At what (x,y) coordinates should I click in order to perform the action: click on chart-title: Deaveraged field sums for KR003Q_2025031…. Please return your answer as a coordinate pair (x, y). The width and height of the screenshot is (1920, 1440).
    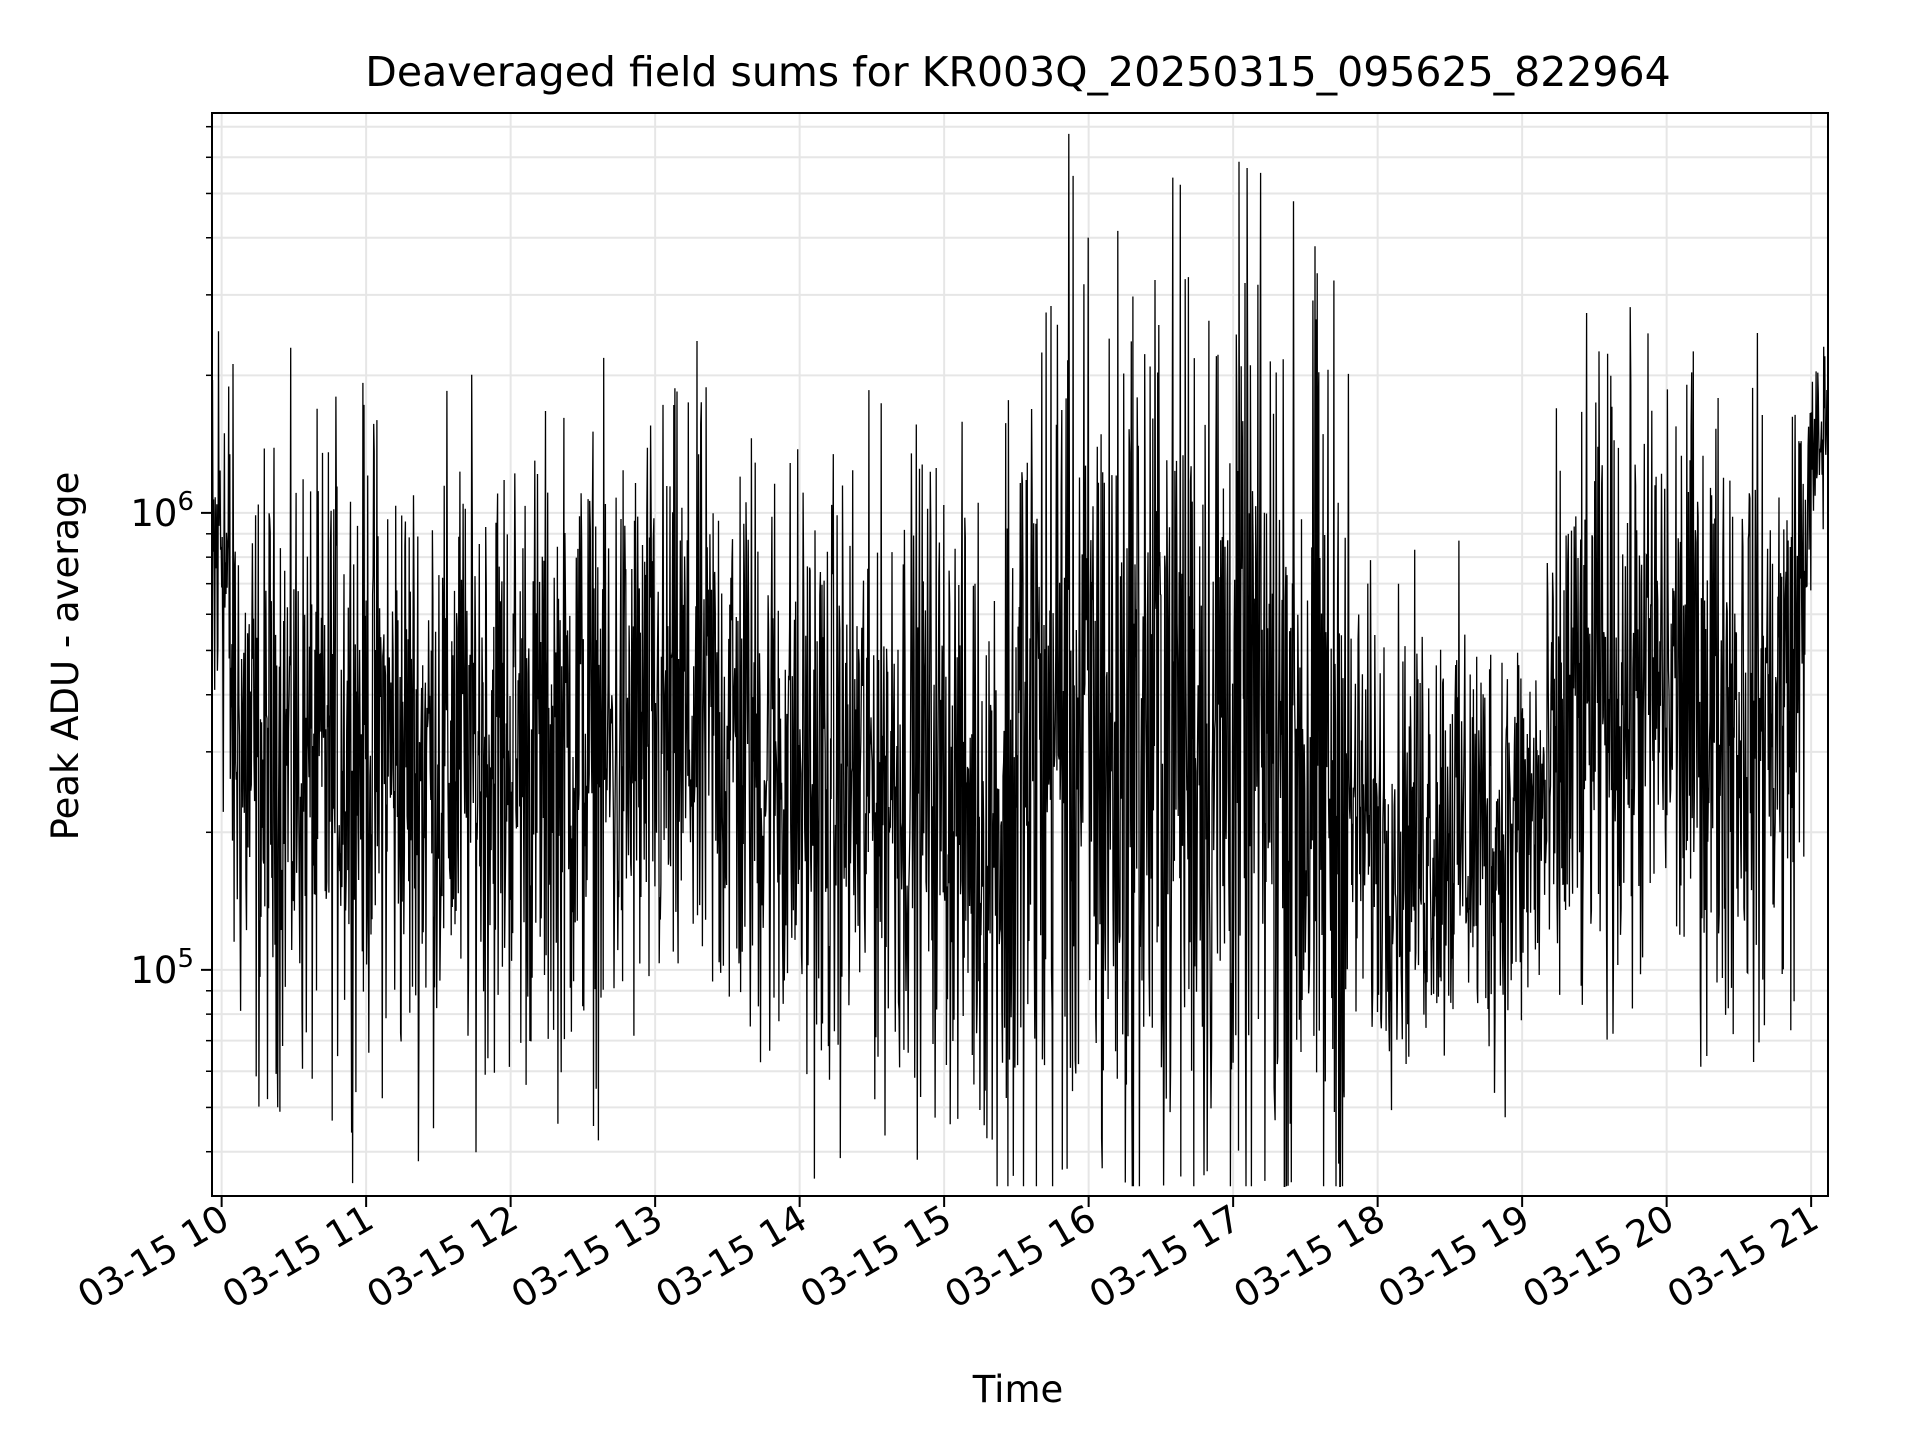
    Looking at the image, I should click on (1017, 72).